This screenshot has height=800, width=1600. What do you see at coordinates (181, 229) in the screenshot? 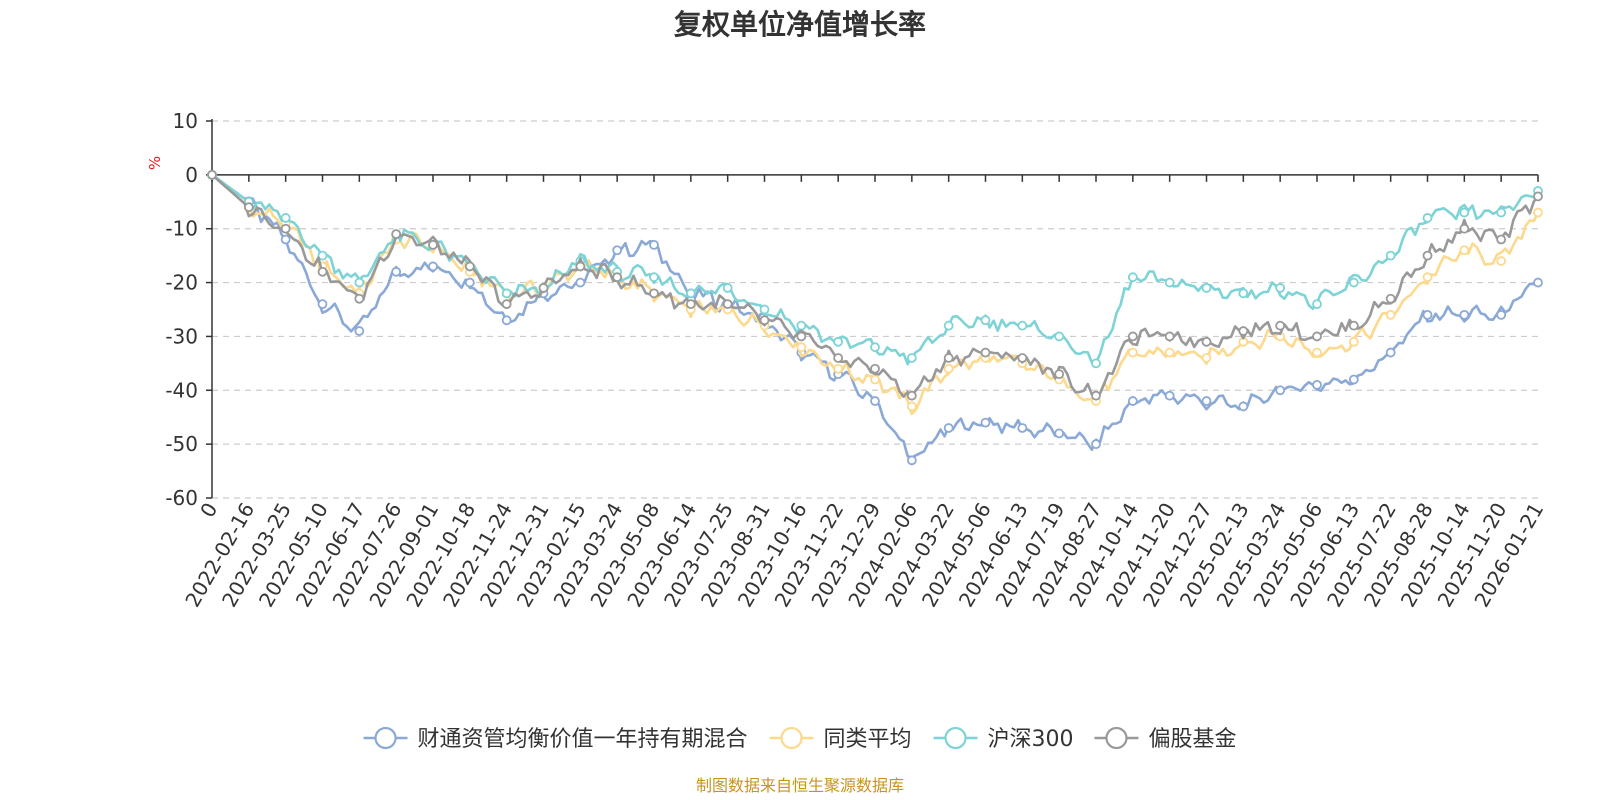
I see `y-tick-label: -10` at bounding box center [181, 229].